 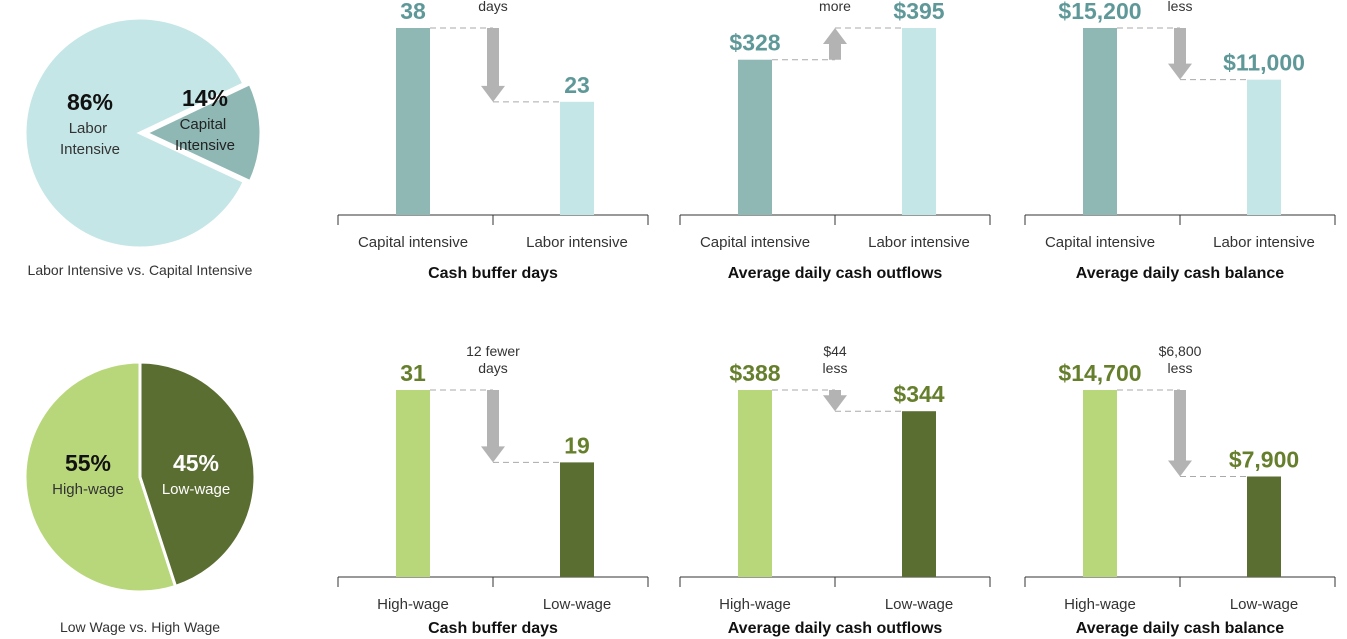 What do you see at coordinates (1264, 63) in the screenshot?
I see `bar-value: $11,000` at bounding box center [1264, 63].